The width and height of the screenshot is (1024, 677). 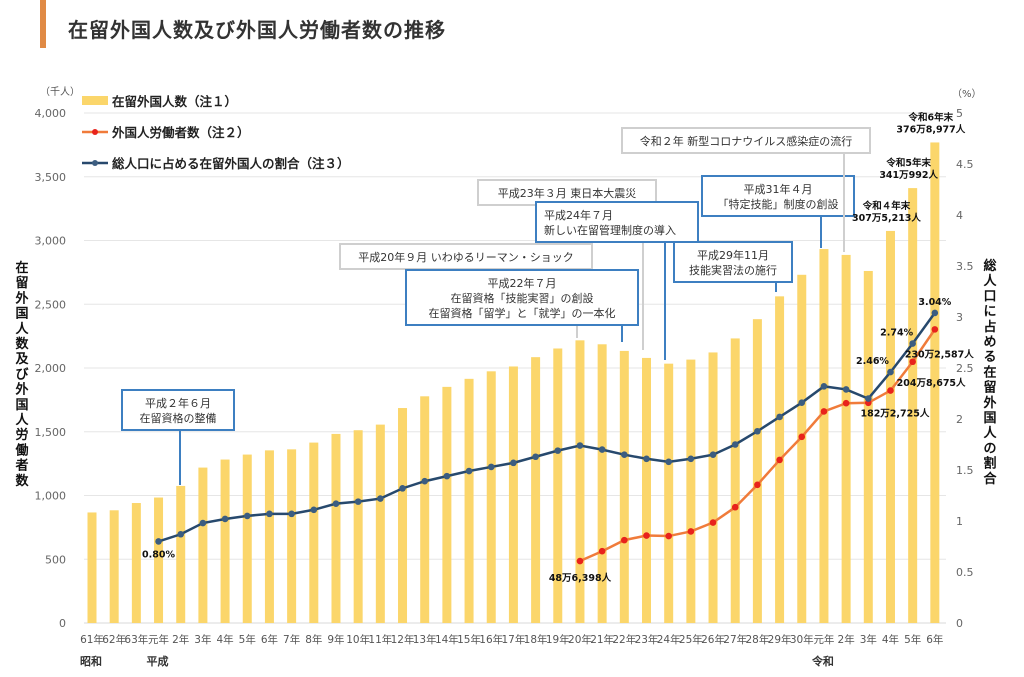 What do you see at coordinates (967, 94) in the screenshot?
I see `y2-unit-label: （%）` at bounding box center [967, 94].